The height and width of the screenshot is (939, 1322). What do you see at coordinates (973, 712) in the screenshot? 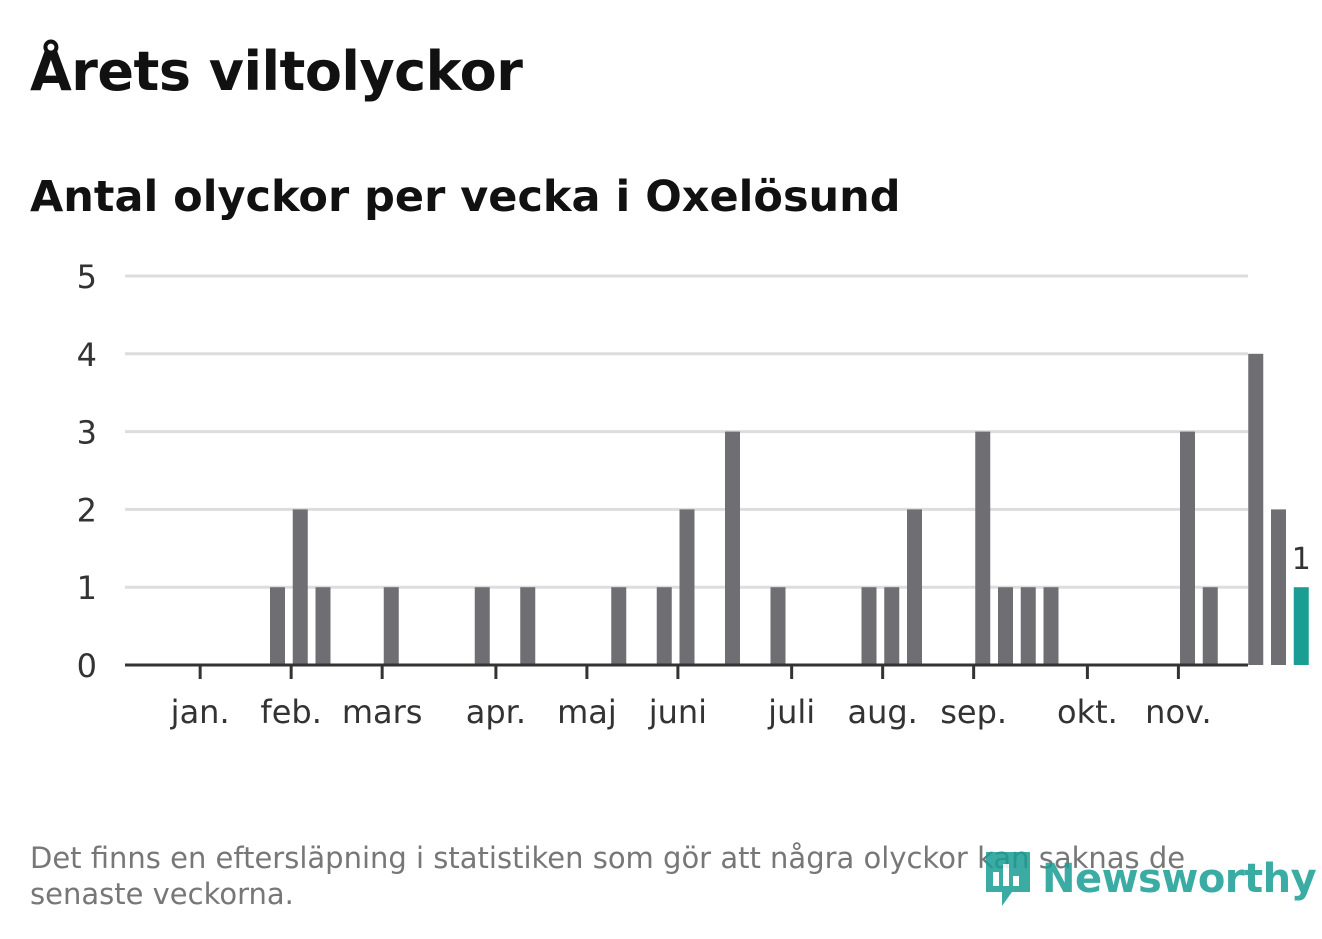
I see `x-tick-label: sep.` at bounding box center [973, 712].